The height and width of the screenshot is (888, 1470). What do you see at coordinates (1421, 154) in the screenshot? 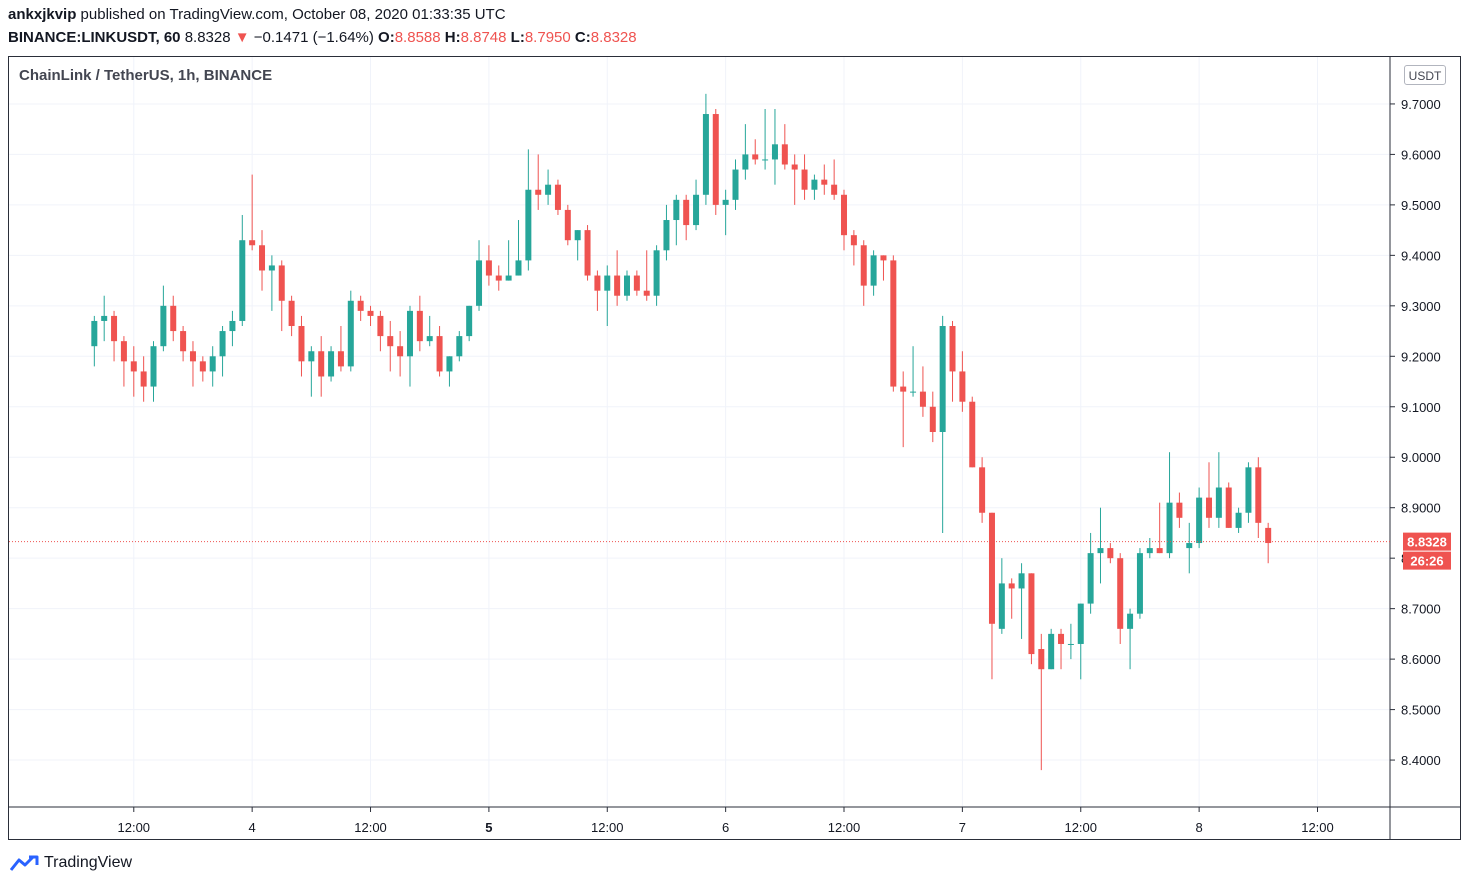
I see `price-axis-label: 9.6000` at bounding box center [1421, 154].